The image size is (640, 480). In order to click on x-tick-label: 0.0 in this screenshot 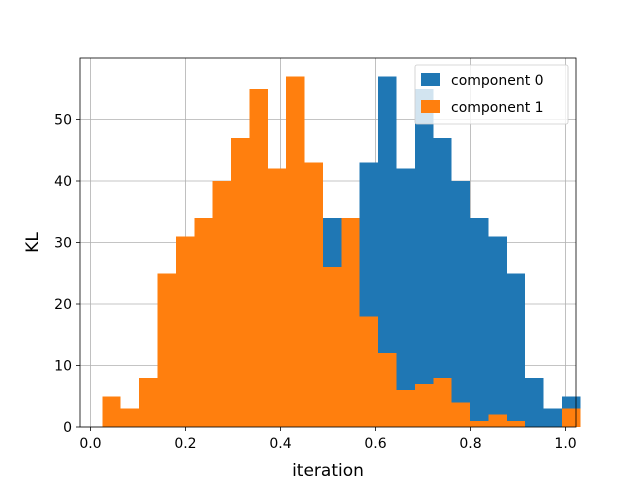, I will do `click(90, 444)`.